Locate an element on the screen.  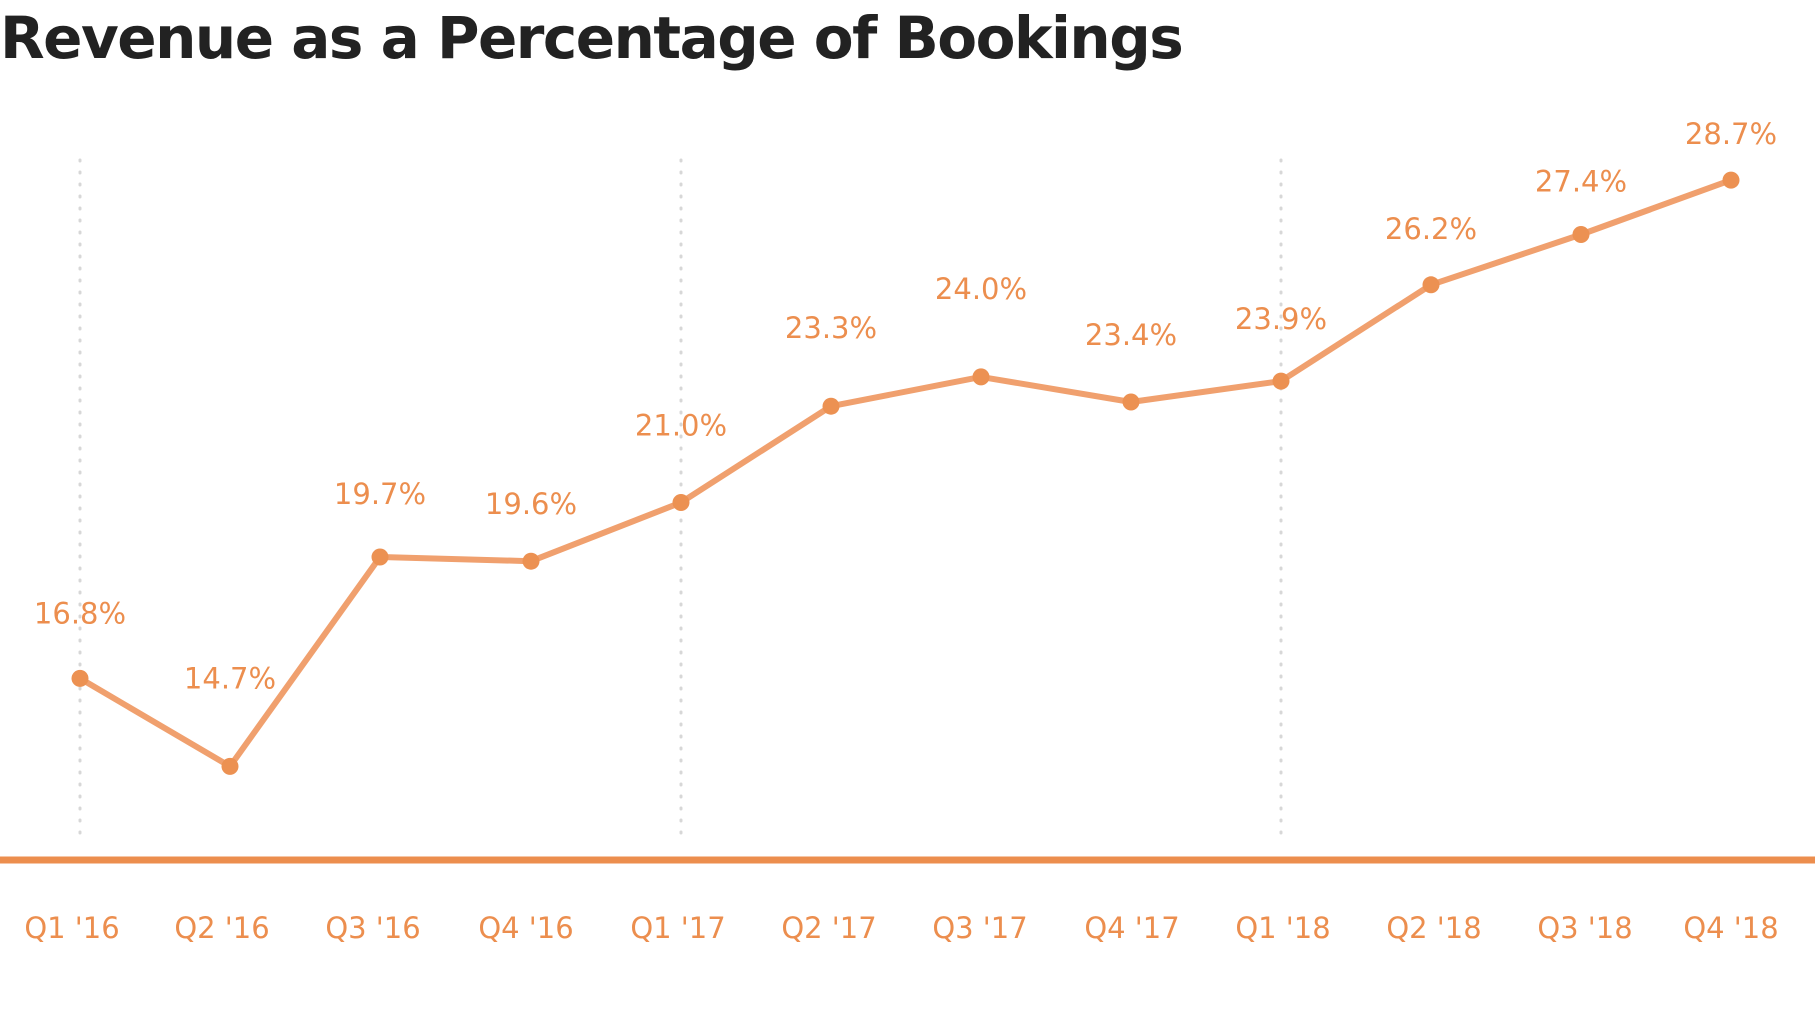
x-tick-label: Q1 '16 is located at coordinates (71, 928).